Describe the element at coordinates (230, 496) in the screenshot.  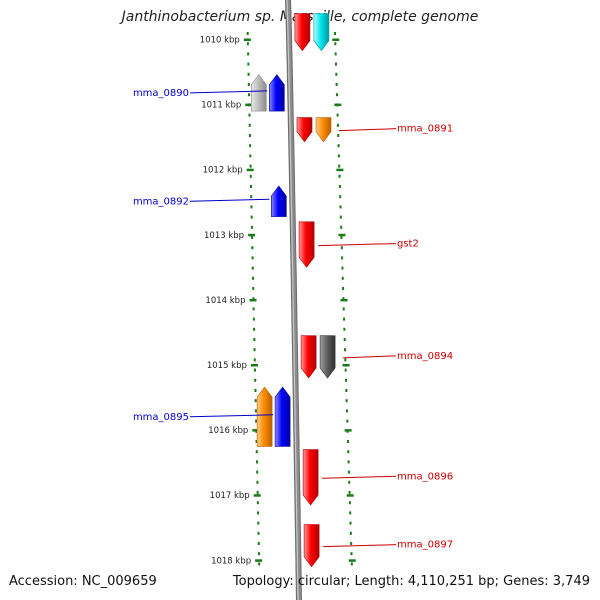
I see `tick-label: 1017 kbp` at that location.